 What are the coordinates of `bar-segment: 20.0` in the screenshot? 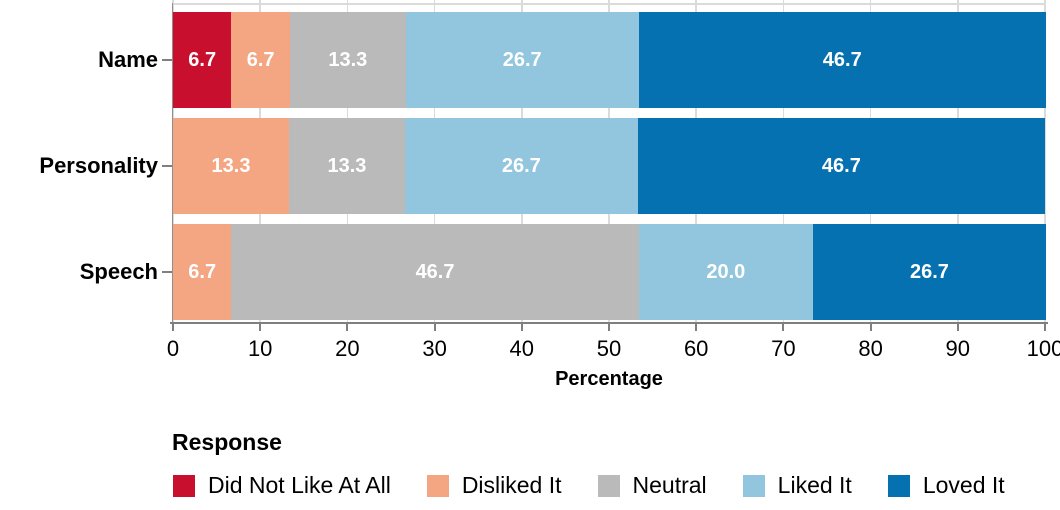 It's located at (726, 272).